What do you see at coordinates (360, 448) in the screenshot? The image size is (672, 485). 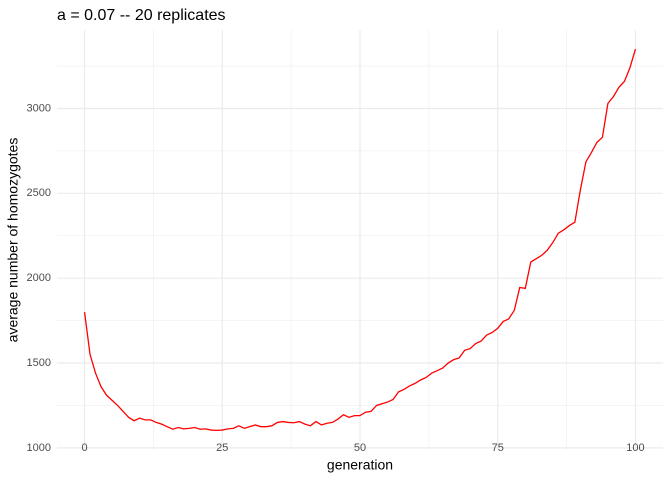 I see `x-tick-label: 50` at bounding box center [360, 448].